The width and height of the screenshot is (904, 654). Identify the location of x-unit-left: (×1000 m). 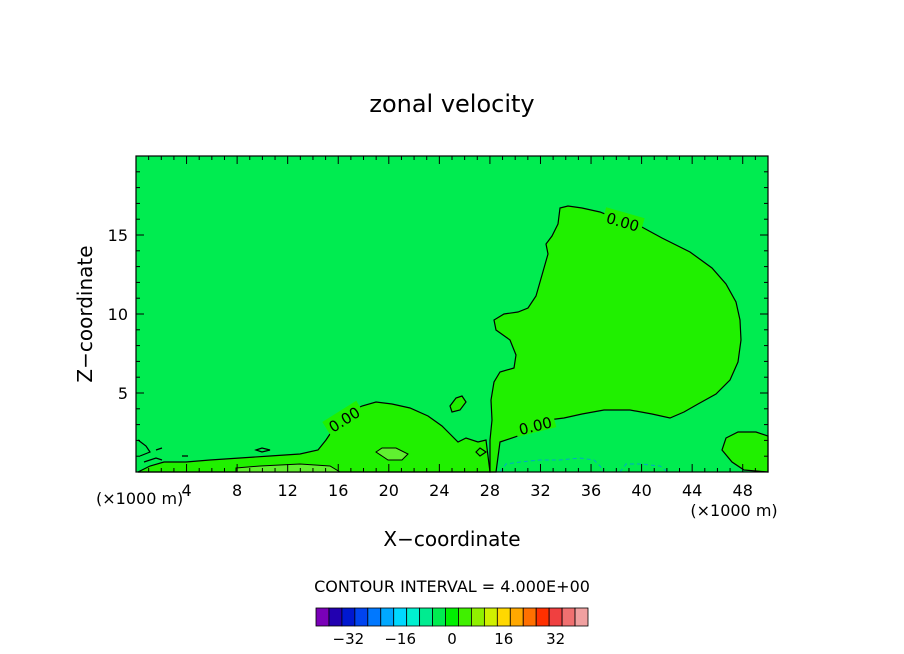
(139, 498).